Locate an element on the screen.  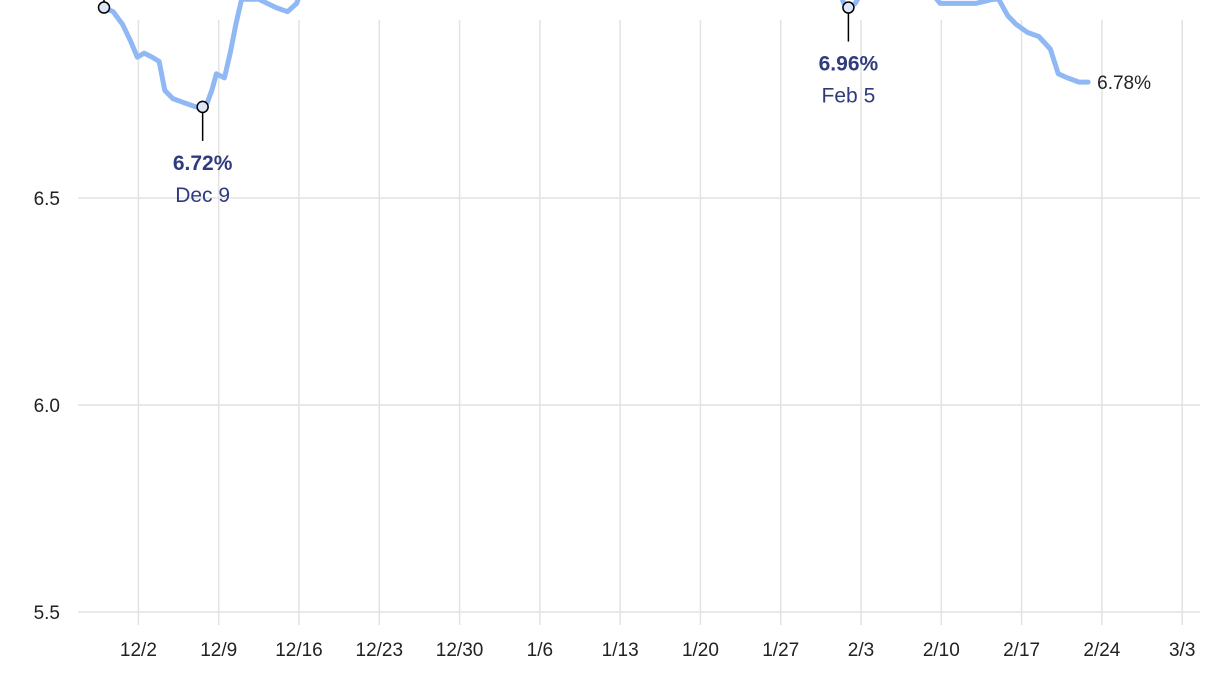
annotation-value: 6.96% is located at coordinates (849, 64).